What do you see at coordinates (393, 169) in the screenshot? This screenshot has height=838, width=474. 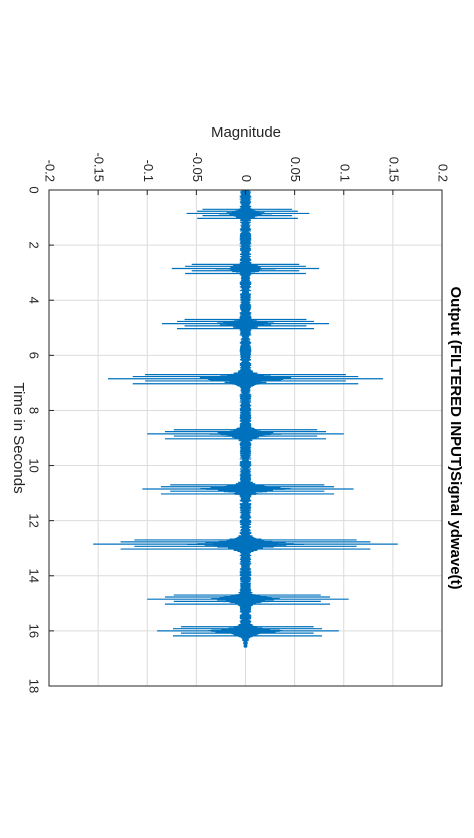 I see `magnitude-tick-label: 0.15` at bounding box center [393, 169].